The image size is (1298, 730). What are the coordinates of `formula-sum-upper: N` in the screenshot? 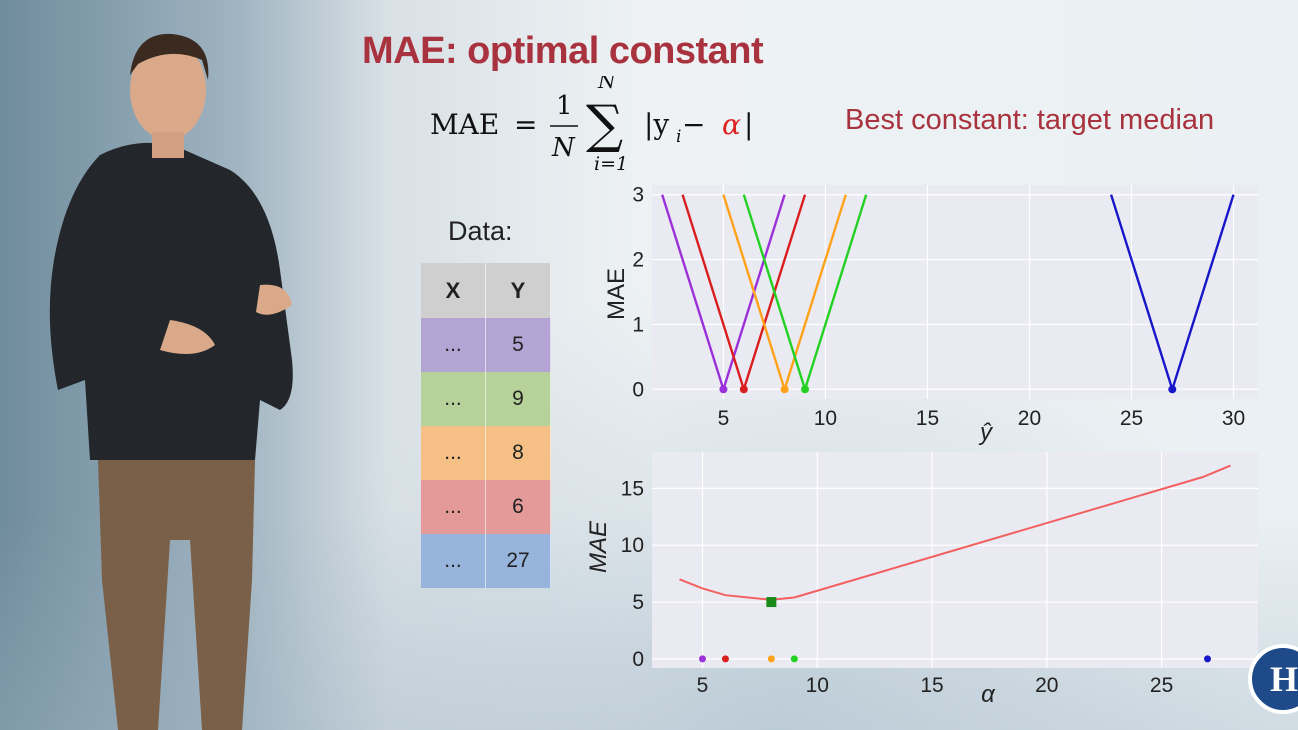 It's located at (607, 84).